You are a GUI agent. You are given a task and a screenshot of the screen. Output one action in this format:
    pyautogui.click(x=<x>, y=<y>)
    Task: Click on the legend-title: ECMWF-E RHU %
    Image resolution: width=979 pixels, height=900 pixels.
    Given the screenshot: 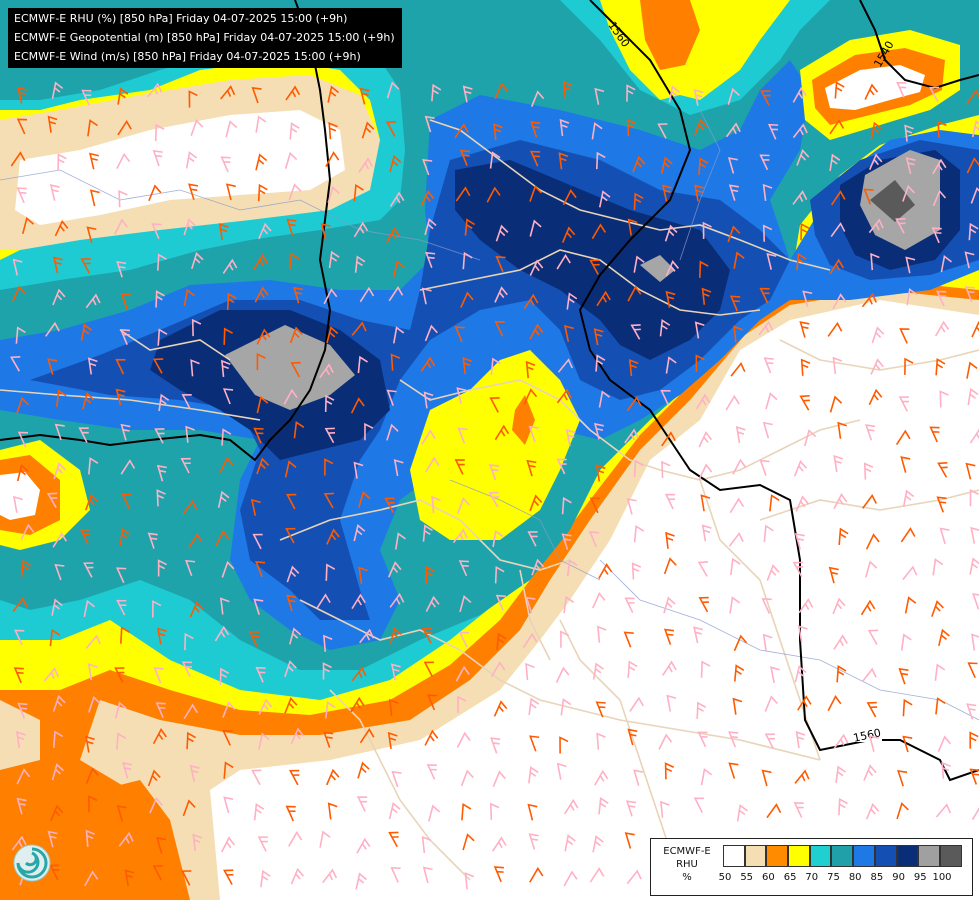 What is the action you would take?
    pyautogui.click(x=687, y=864)
    